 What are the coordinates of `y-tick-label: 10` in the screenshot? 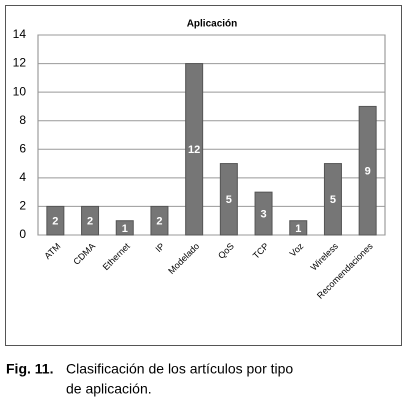 It's located at (20, 91).